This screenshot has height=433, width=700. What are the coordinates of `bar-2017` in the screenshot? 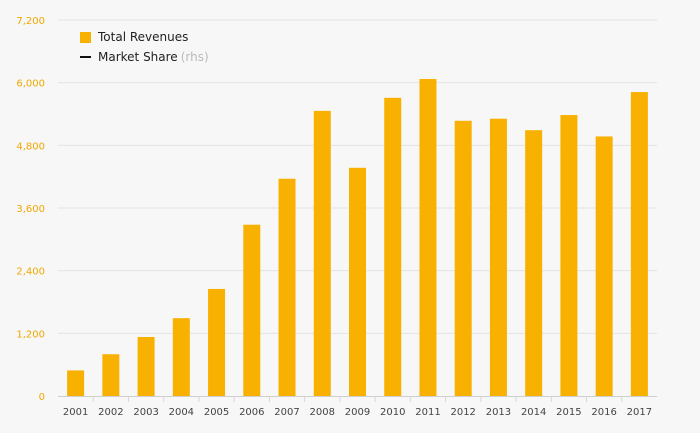 It's located at (639, 244).